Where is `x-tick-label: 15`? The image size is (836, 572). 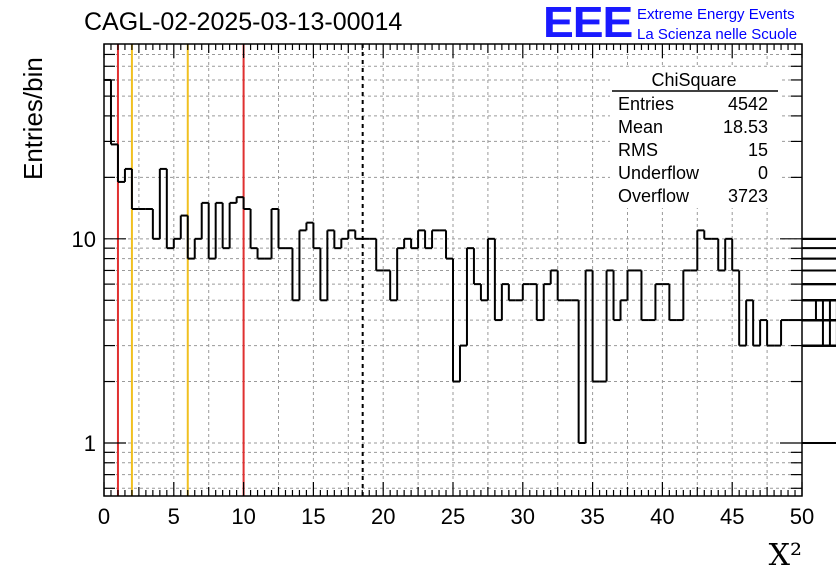 x-tick-label: 15 is located at coordinates (313, 516).